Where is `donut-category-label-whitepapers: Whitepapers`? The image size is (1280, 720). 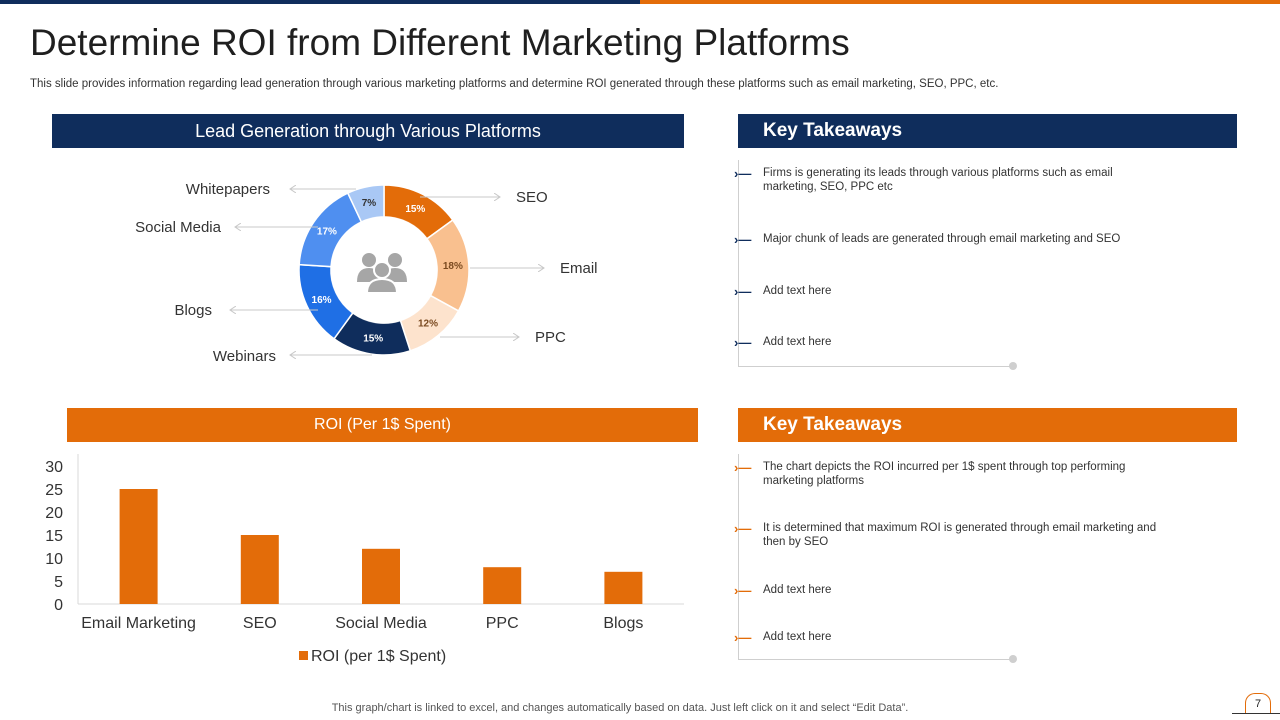
donut-category-label-whitepapers: Whitepapers is located at coordinates (228, 189).